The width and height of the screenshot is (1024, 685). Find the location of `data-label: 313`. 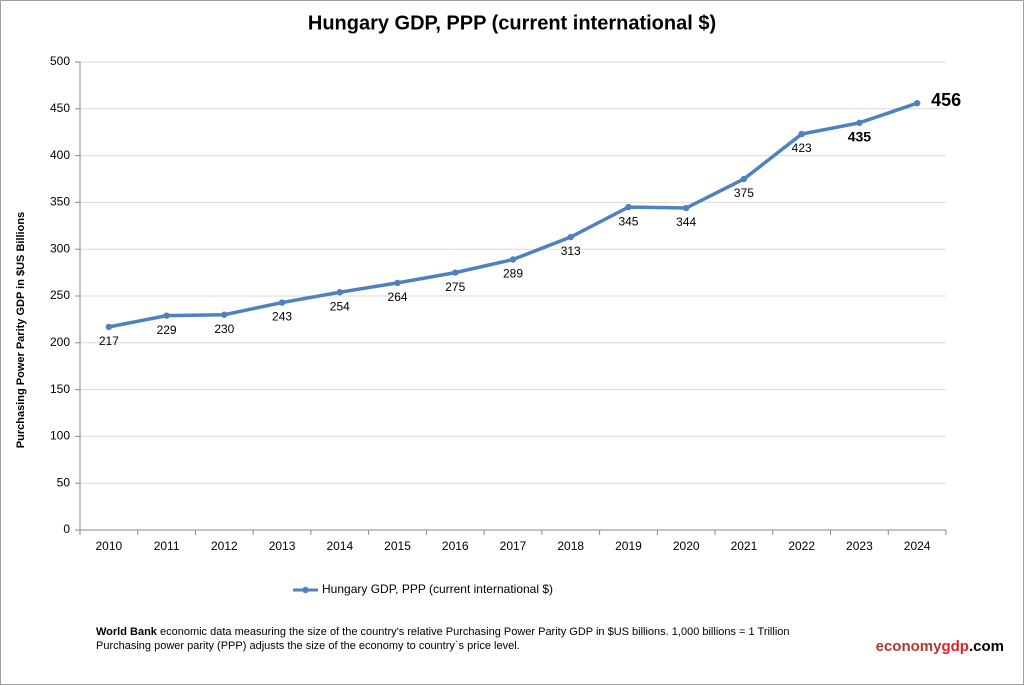

data-label: 313 is located at coordinates (571, 251).